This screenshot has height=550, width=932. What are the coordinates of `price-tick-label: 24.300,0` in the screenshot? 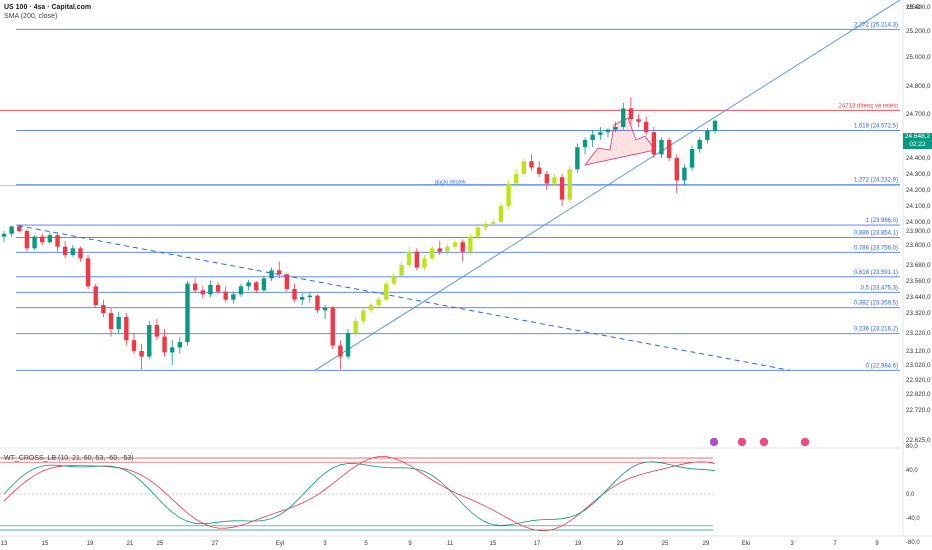 It's located at (918, 174).